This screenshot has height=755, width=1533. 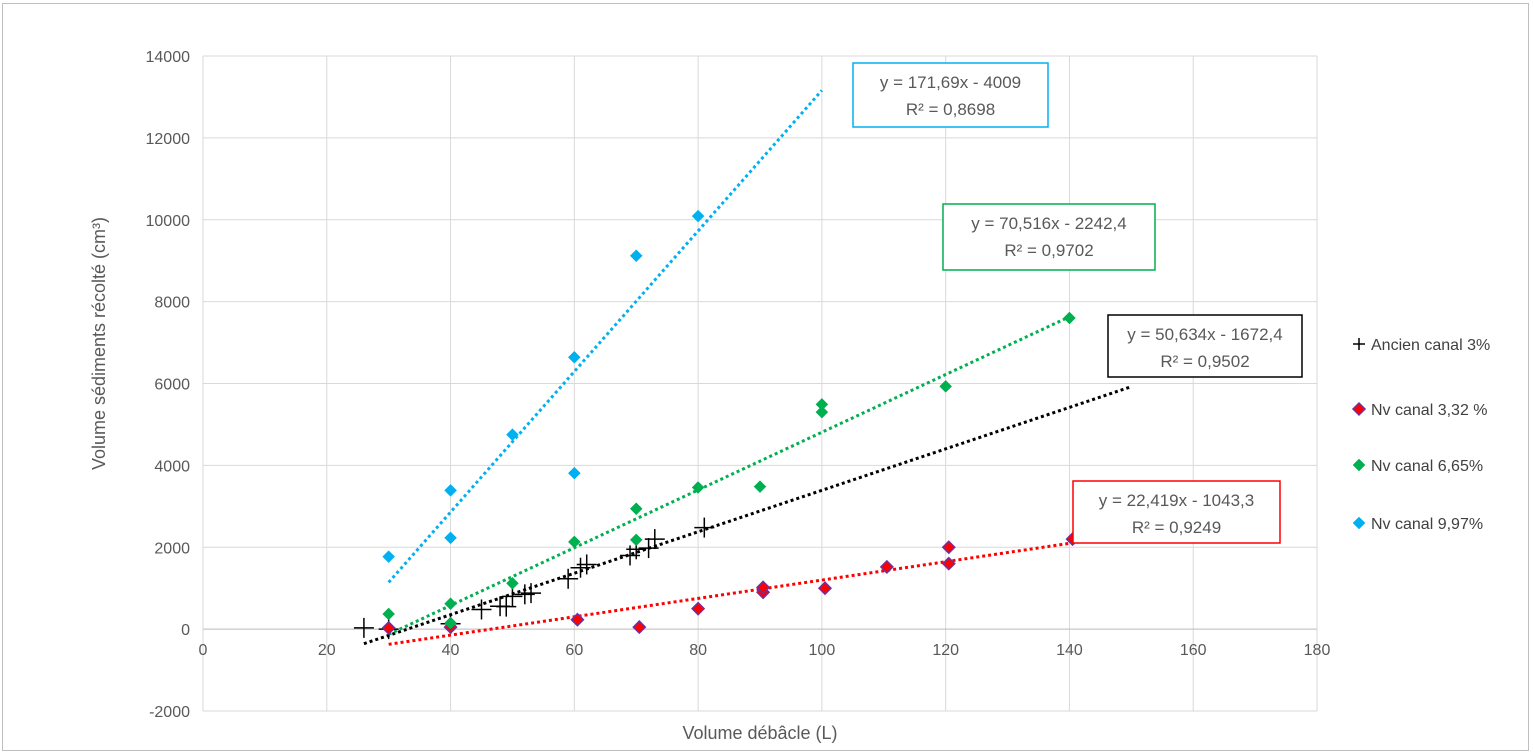 I want to click on x-tick-label: 40, so click(x=451, y=650).